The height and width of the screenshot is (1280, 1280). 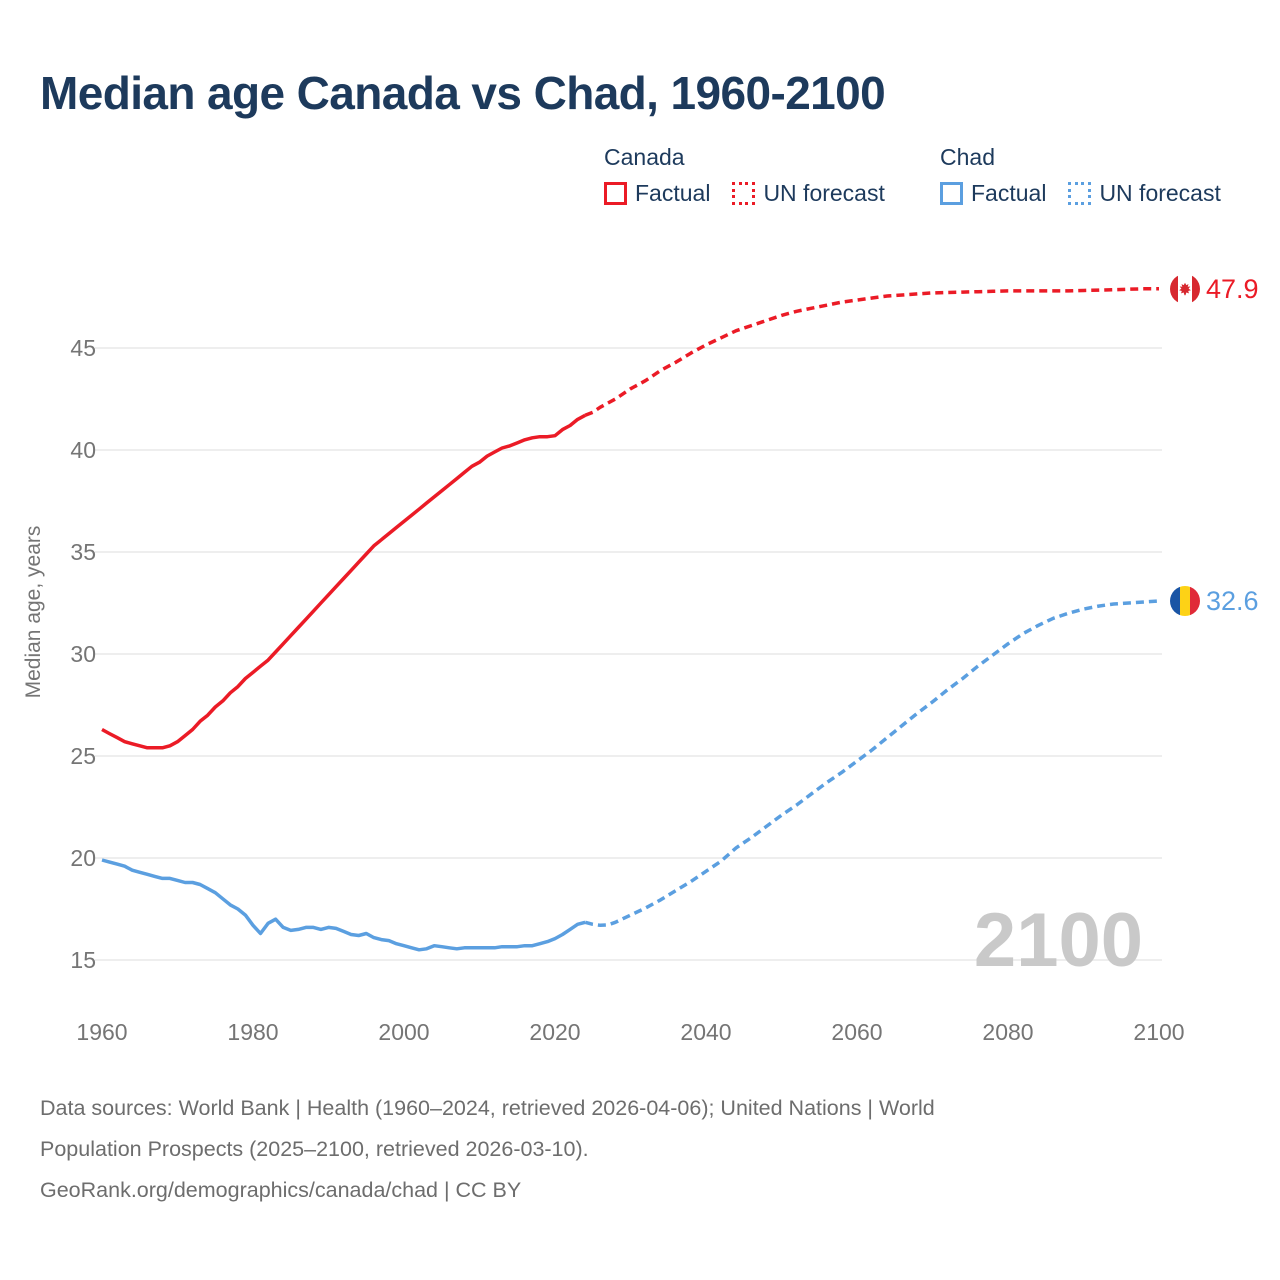 I want to click on x-axis-tick-labels: 1960 1980 2000 2020 2040 2060 2080 2100, so click(x=630, y=1032).